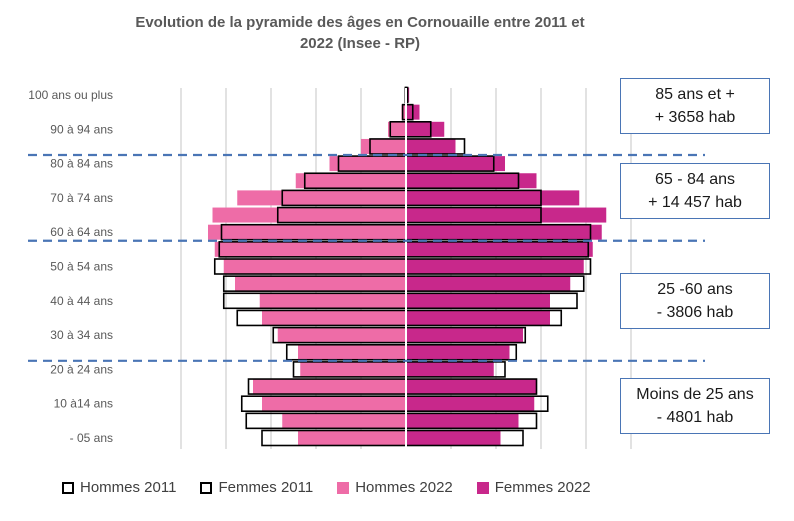  I want to click on annotation-under-25-line-2: - 4801 hab, so click(695, 417).